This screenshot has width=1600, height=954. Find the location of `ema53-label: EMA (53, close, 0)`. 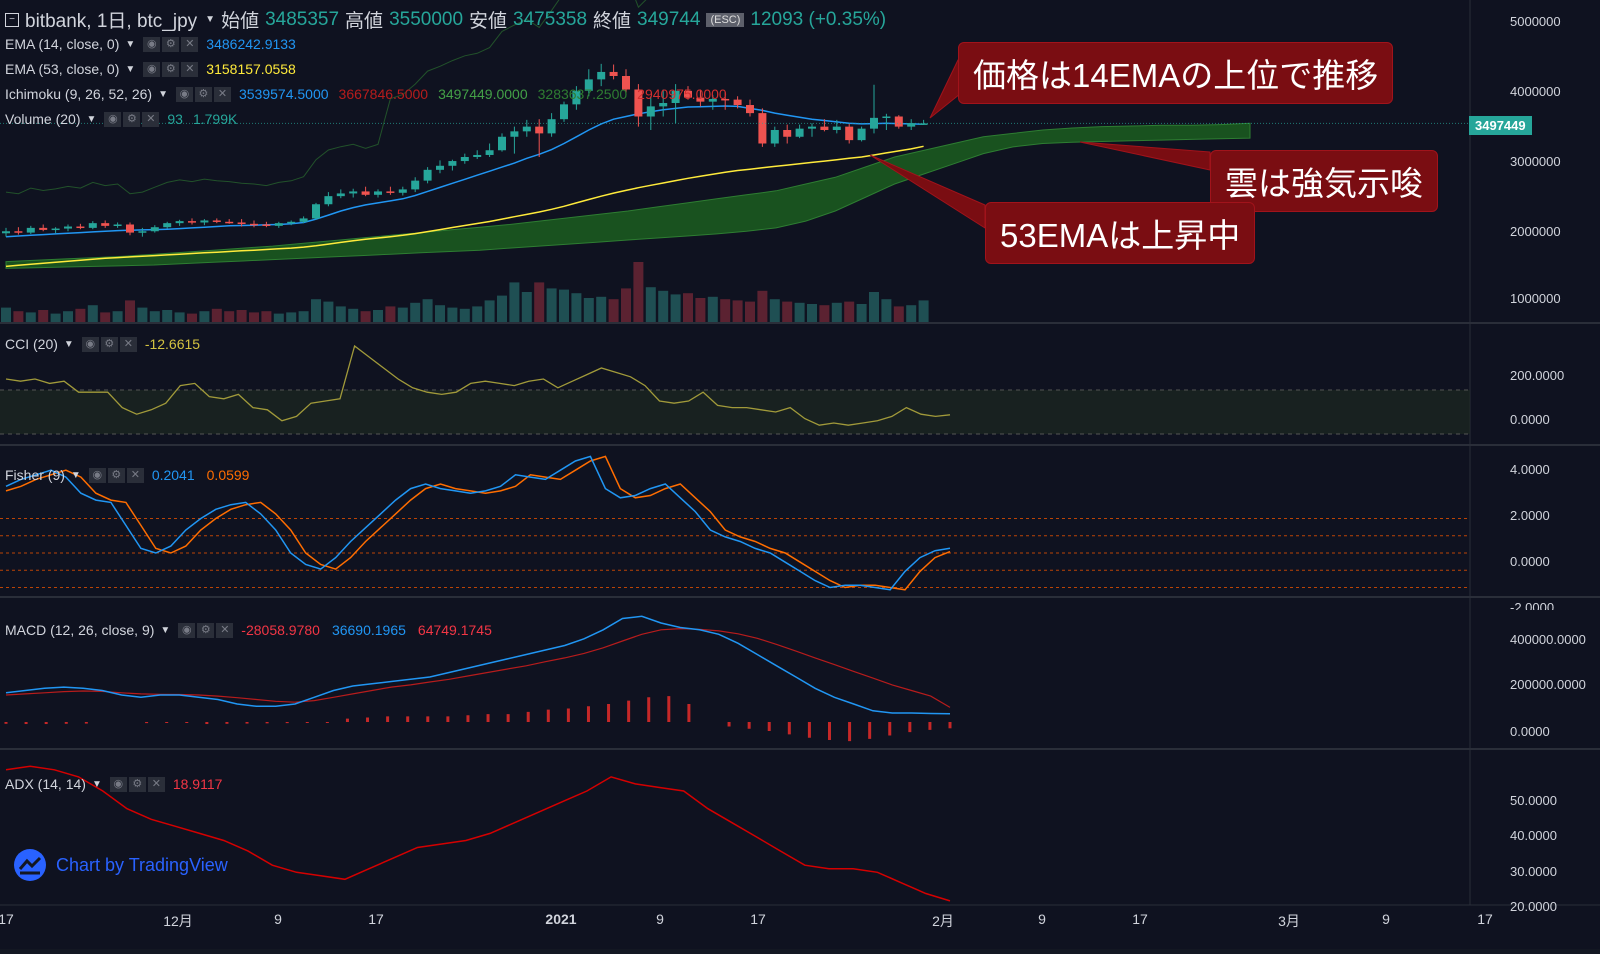

ema53-label: EMA (53, close, 0) is located at coordinates (62, 69).